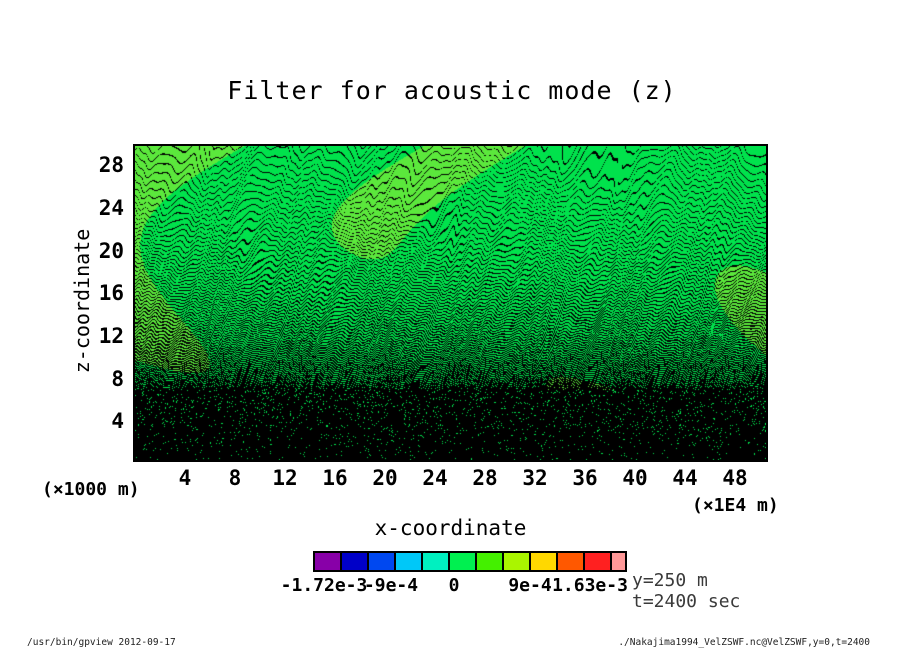 The width and height of the screenshot is (904, 654). I want to click on x-axis-unit: (×1E4 m), so click(735, 505).